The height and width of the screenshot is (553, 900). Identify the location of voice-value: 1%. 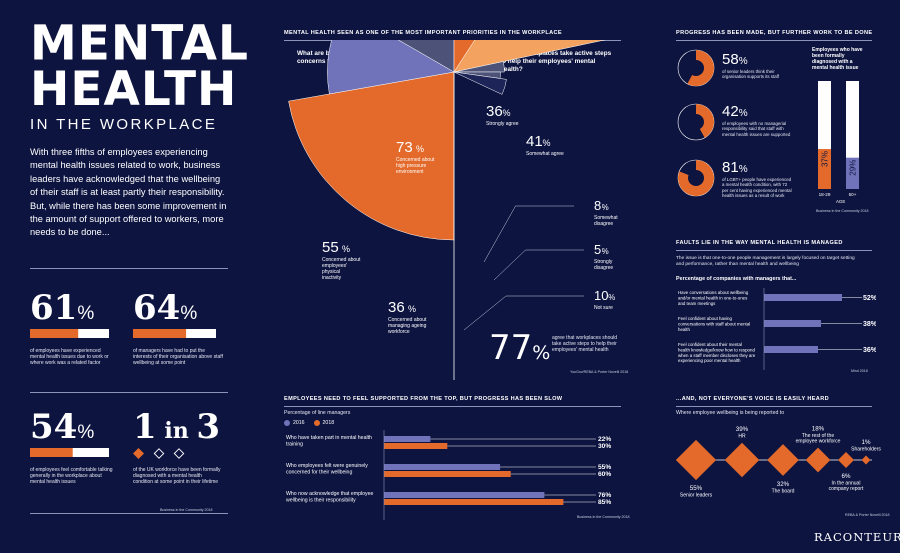
(866, 442).